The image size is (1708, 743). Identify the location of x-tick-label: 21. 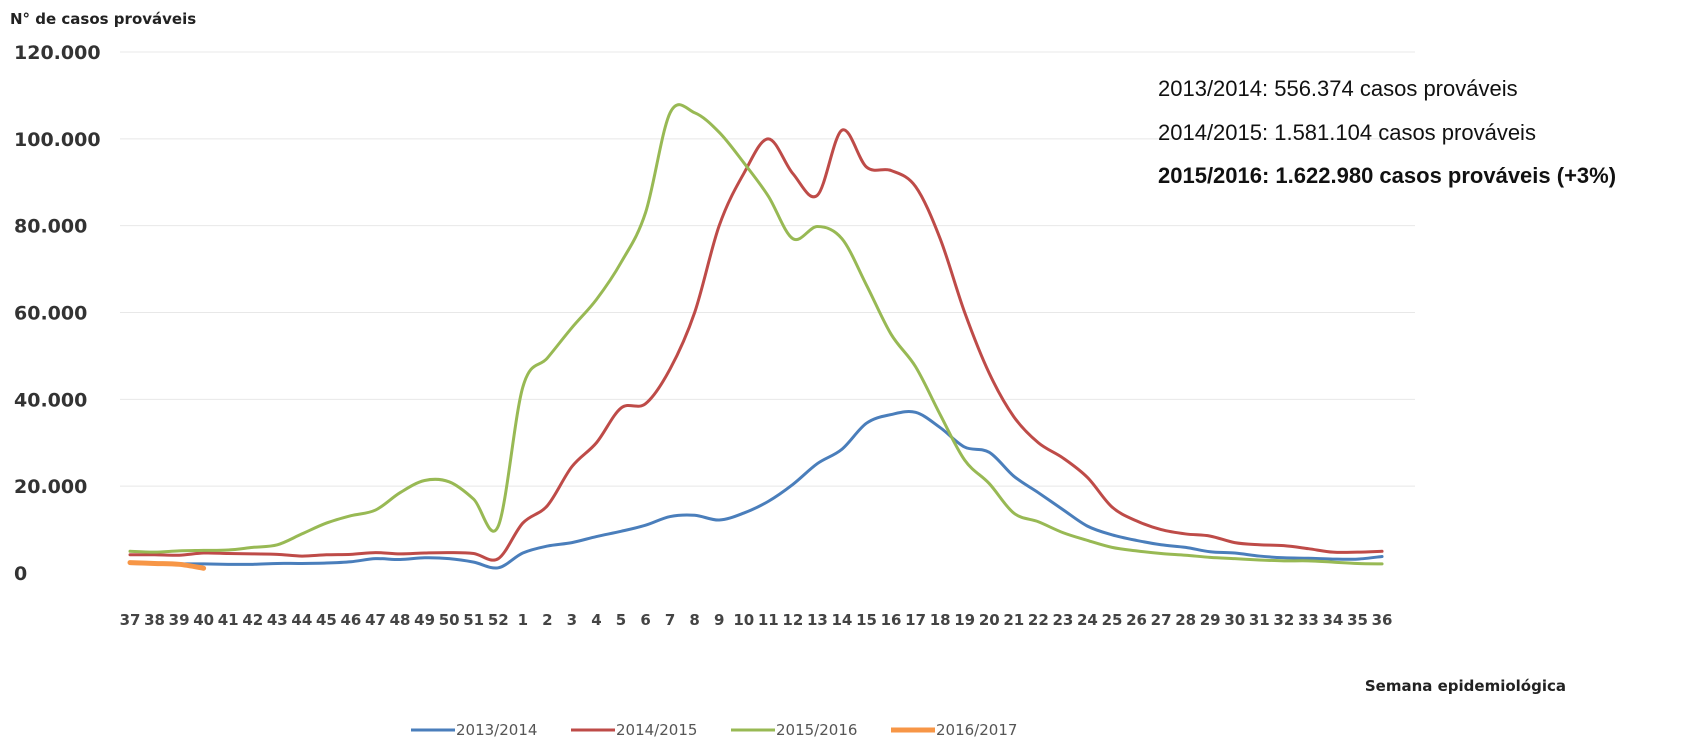
(1013, 620).